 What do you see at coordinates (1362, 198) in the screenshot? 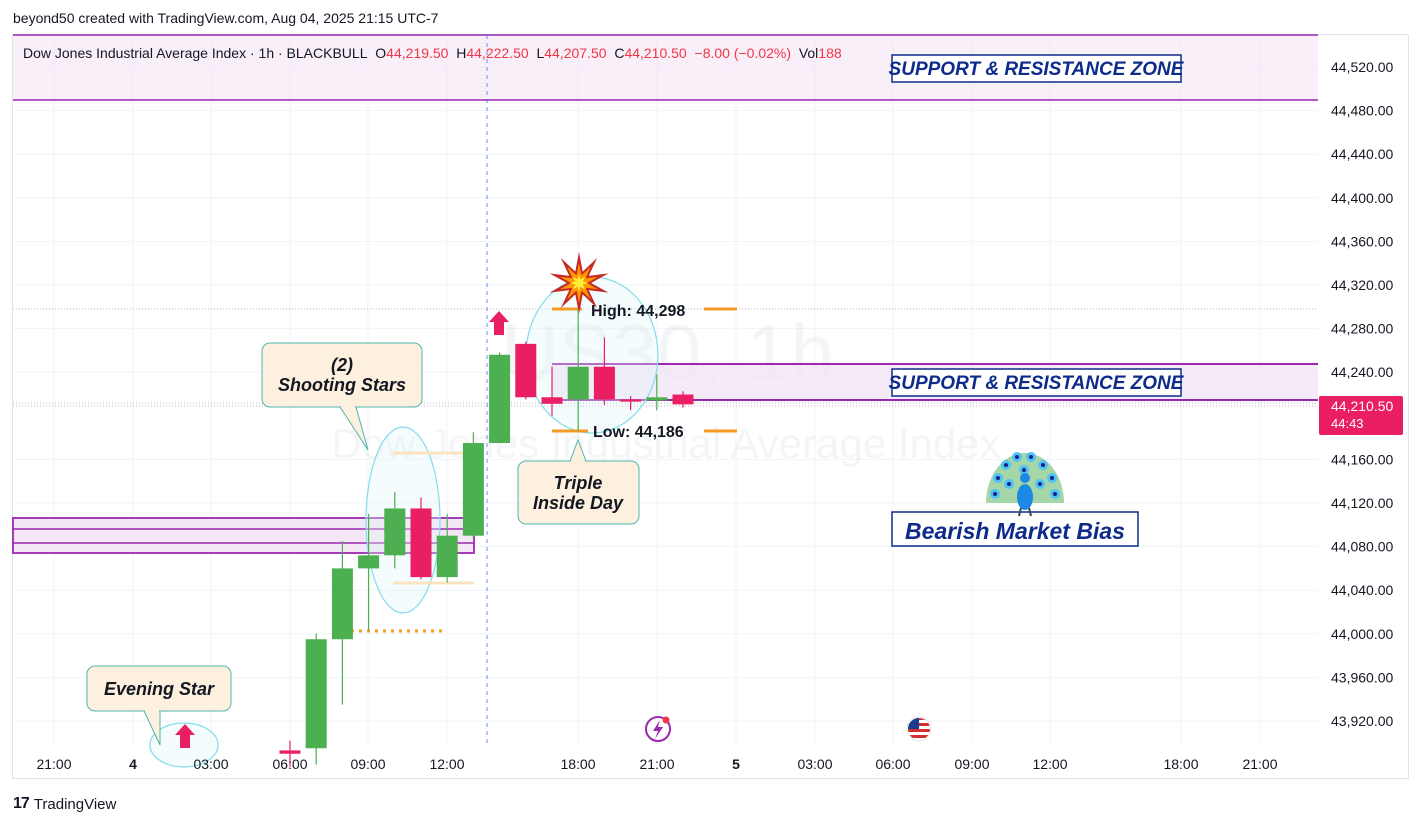
I see `price-tick-label: 44,400.00` at bounding box center [1362, 198].